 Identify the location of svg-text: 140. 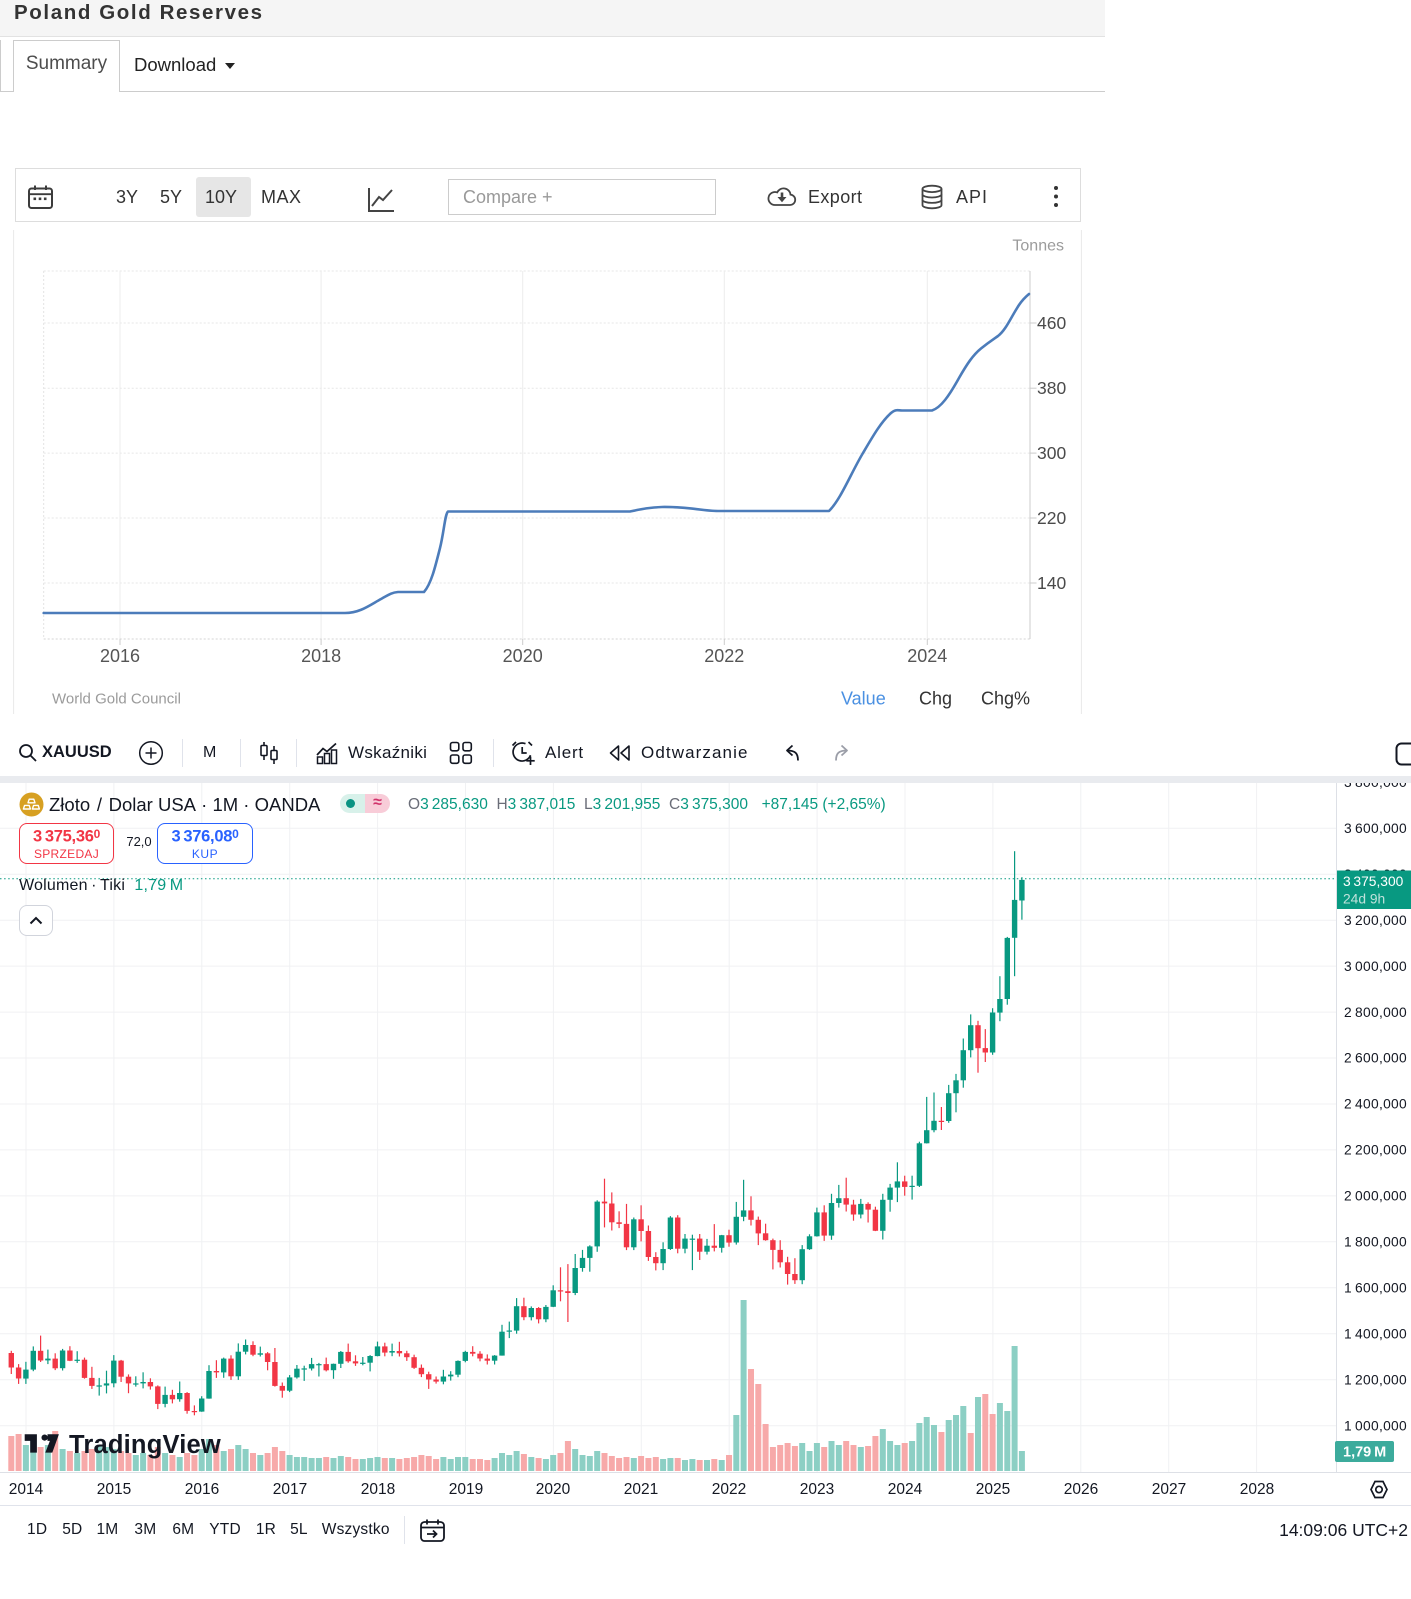
(1051, 583).